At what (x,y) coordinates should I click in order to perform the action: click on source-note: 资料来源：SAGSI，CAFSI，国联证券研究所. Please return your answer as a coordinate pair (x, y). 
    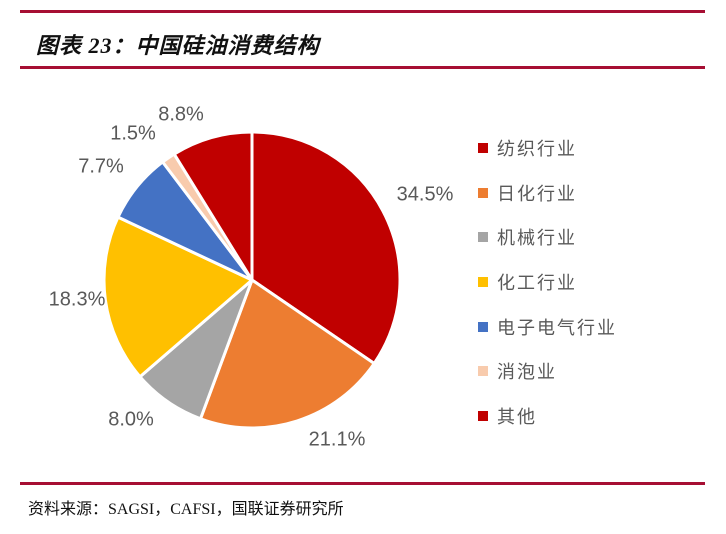
    Looking at the image, I should click on (186, 509).